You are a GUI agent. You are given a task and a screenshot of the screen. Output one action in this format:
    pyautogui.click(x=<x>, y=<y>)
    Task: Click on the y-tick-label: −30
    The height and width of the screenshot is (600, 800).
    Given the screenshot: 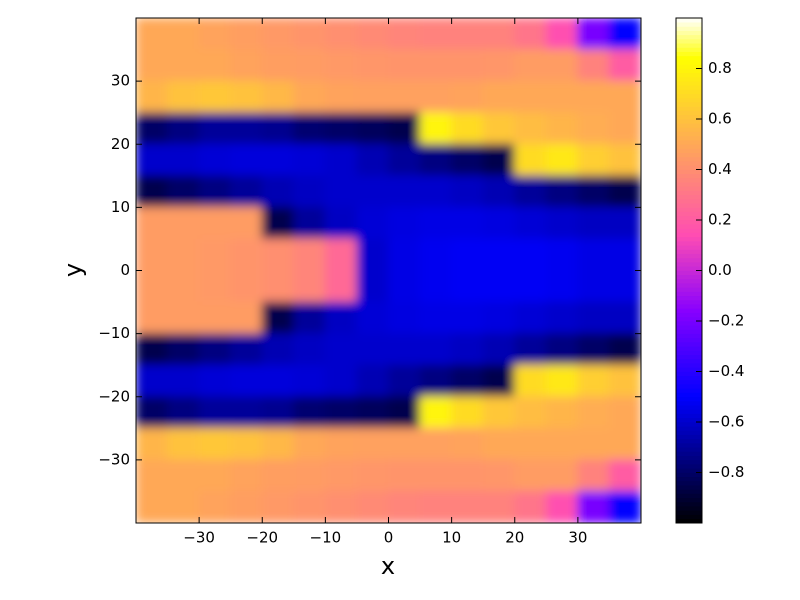 What is the action you would take?
    pyautogui.click(x=114, y=459)
    